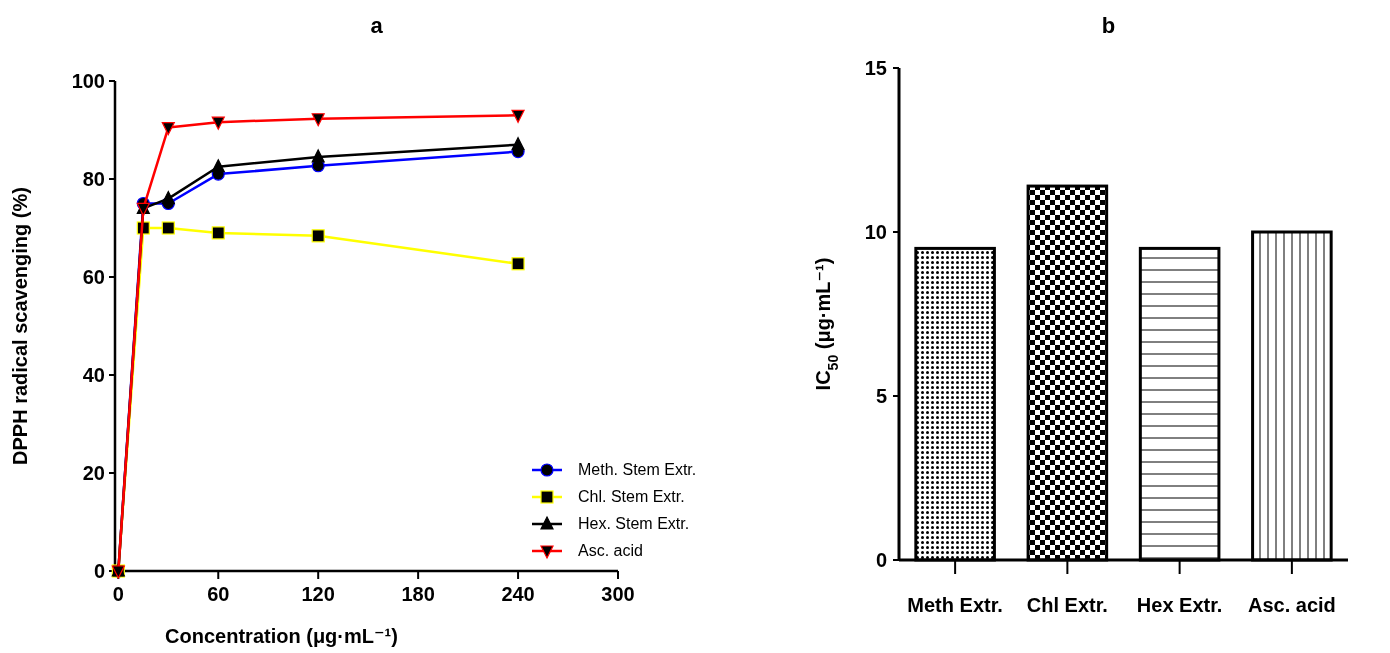  Describe the element at coordinates (118, 594) in the screenshot. I see `x-tick-label: 0` at that location.